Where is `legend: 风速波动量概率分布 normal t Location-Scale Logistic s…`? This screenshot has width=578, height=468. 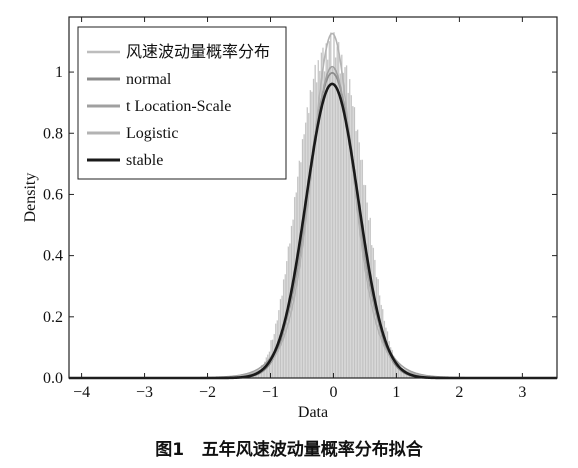 legend: 风速波动量概率分布 normal t Location-Scale Logistic s… is located at coordinates (182, 103).